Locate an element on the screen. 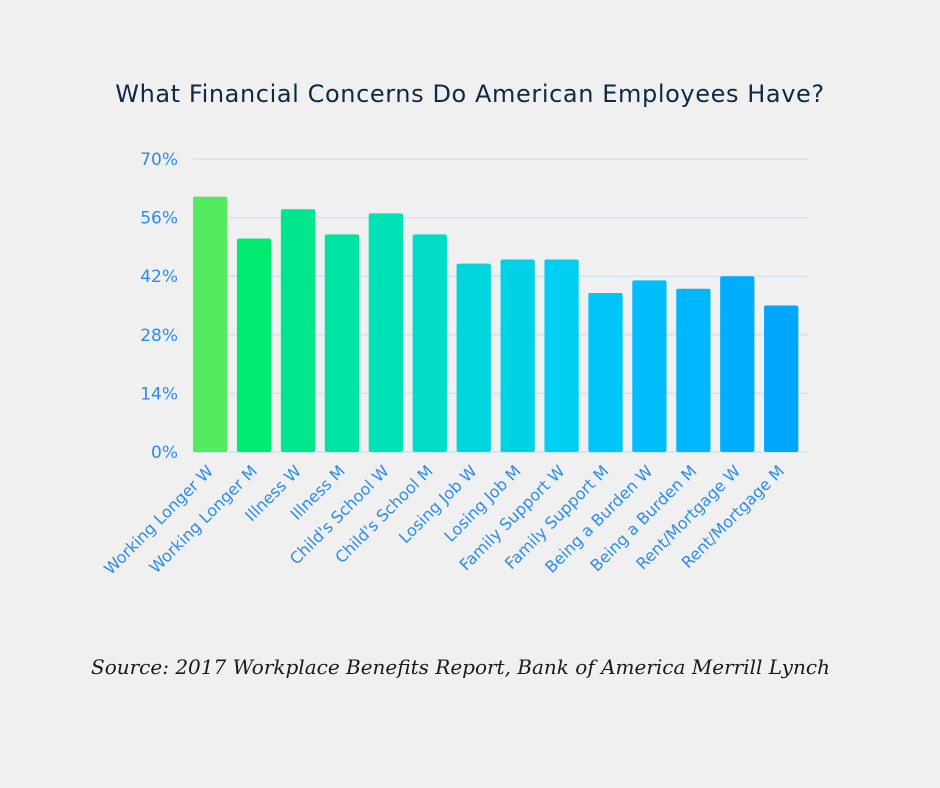 The width and height of the screenshot is (940, 788). y-tick-label: 70% is located at coordinates (159, 160).